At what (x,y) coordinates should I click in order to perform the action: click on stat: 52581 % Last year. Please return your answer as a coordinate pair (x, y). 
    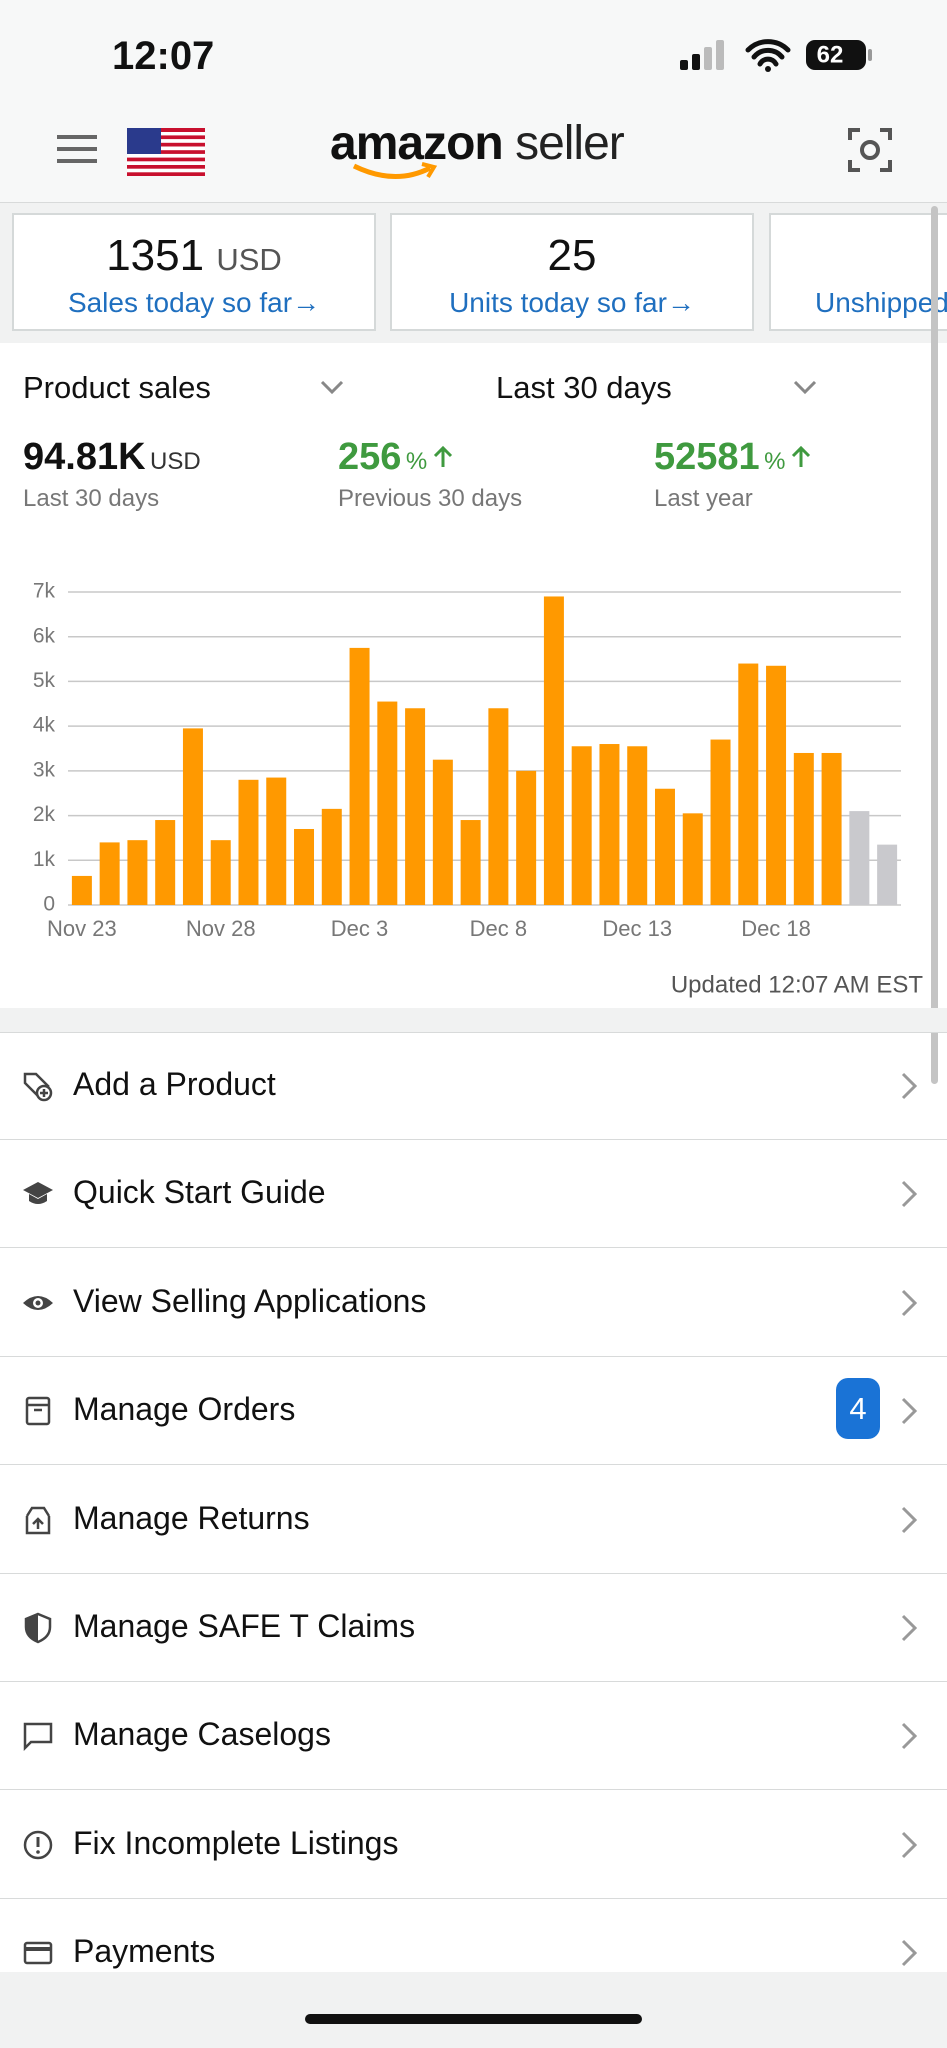
    Looking at the image, I should click on (733, 474).